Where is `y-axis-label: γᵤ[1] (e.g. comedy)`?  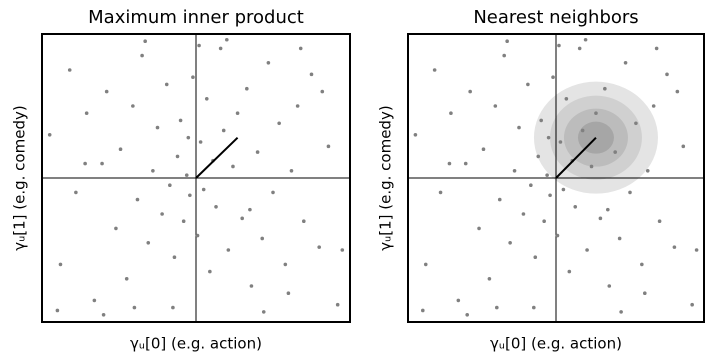 y-axis-label: γᵤ[1] (e.g. comedy) is located at coordinates (386, 177).